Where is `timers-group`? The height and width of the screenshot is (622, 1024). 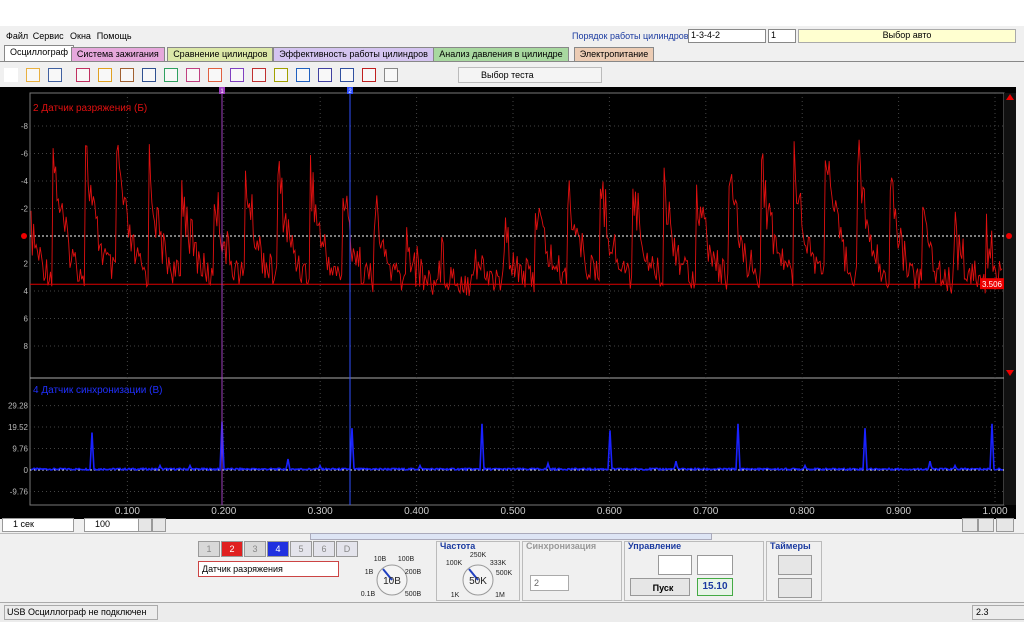
timers-group is located at coordinates (794, 571).